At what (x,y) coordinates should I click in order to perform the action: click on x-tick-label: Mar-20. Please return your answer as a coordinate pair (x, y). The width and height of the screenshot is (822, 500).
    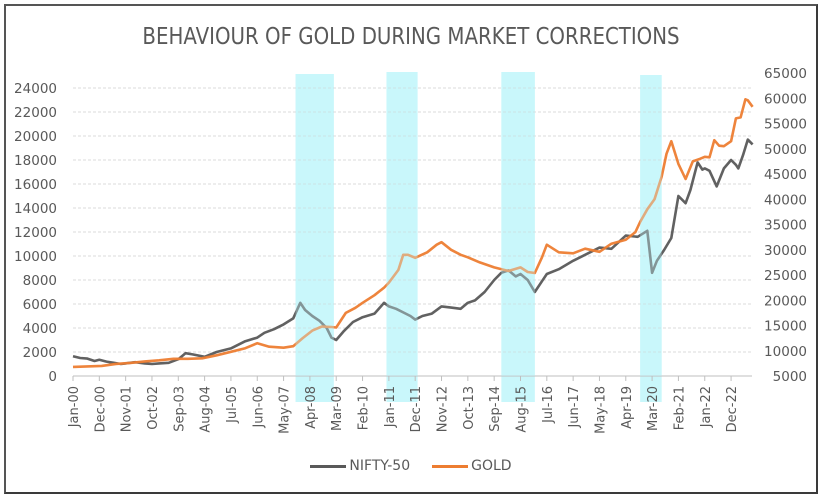
    Looking at the image, I should click on (653, 408).